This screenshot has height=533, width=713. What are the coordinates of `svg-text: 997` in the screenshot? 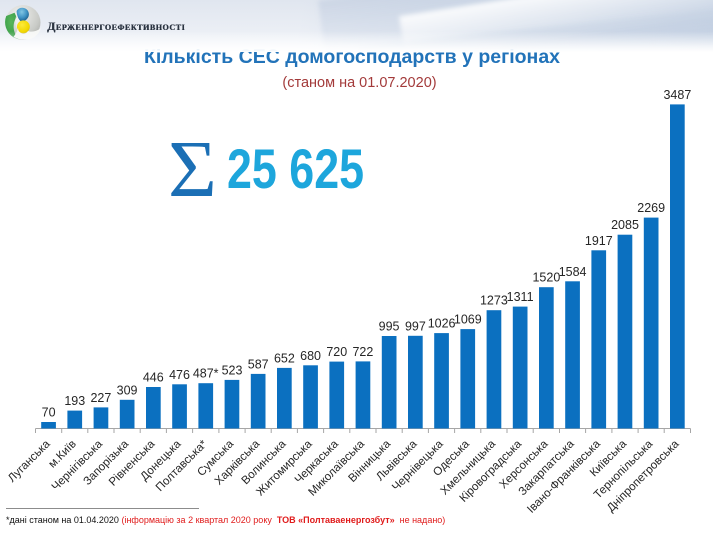 It's located at (415, 326).